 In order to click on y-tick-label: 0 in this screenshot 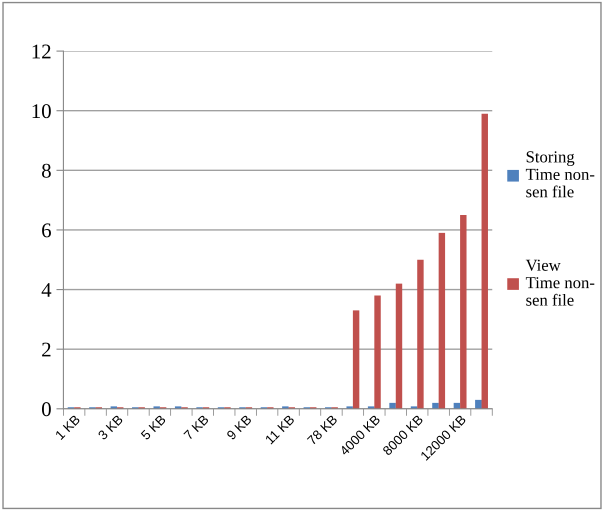, I will do `click(46, 409)`.